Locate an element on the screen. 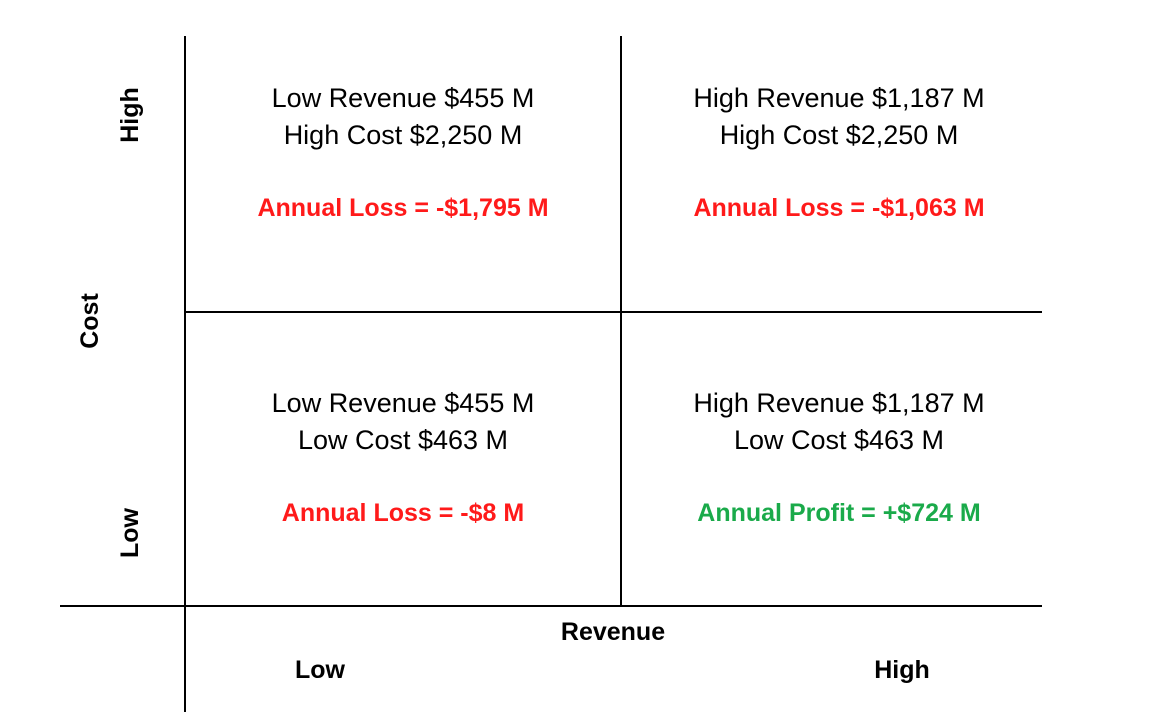 Image resolution: width=1152 pixels, height=712 pixels. x-axis-line is located at coordinates (551, 606).